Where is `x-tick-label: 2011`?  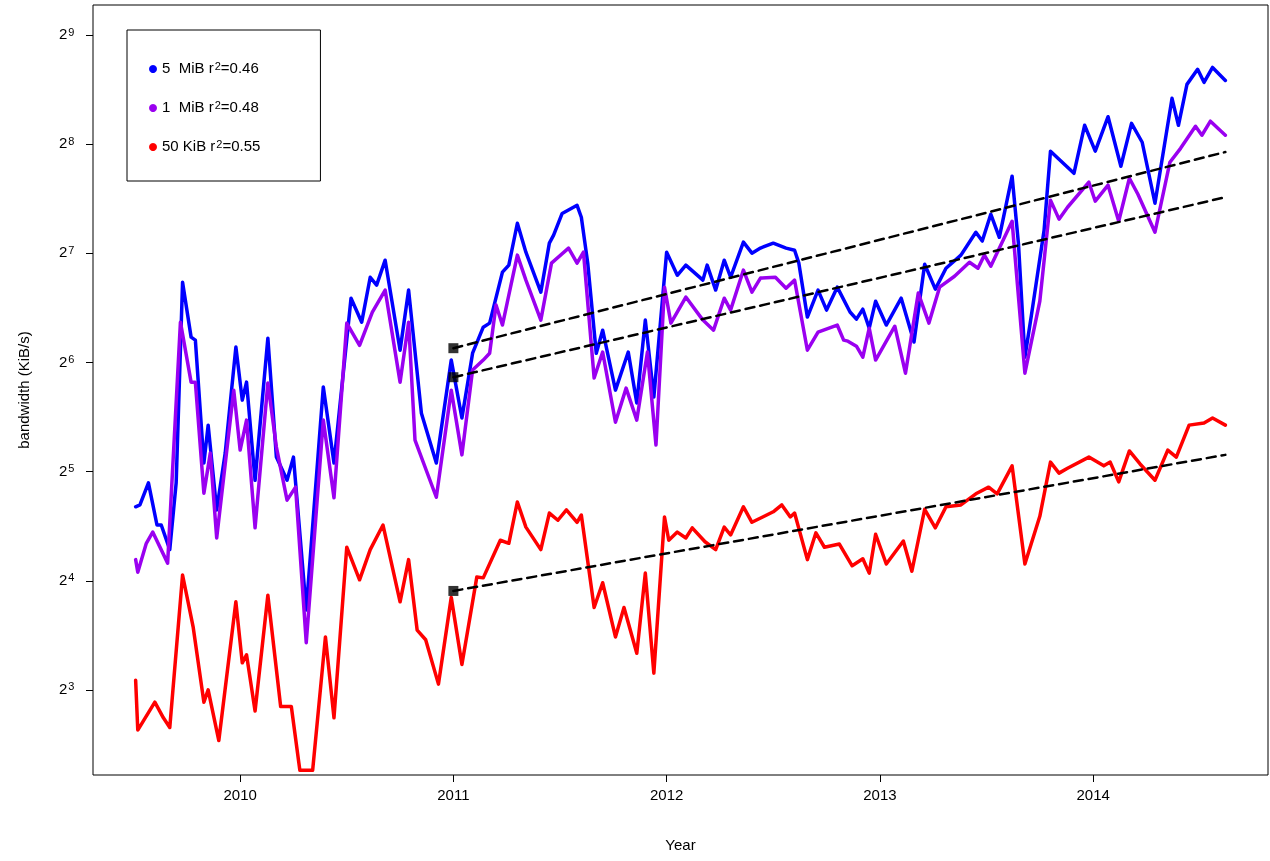
x-tick-label: 2011 is located at coordinates (453, 794).